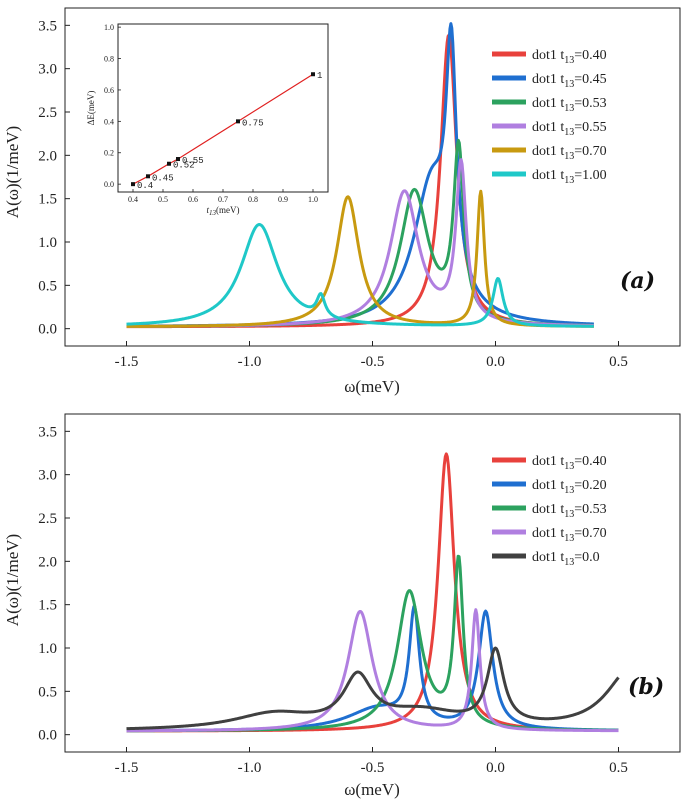  What do you see at coordinates (133, 199) in the screenshot?
I see `inset-x-tick-label: 0.4` at bounding box center [133, 199].